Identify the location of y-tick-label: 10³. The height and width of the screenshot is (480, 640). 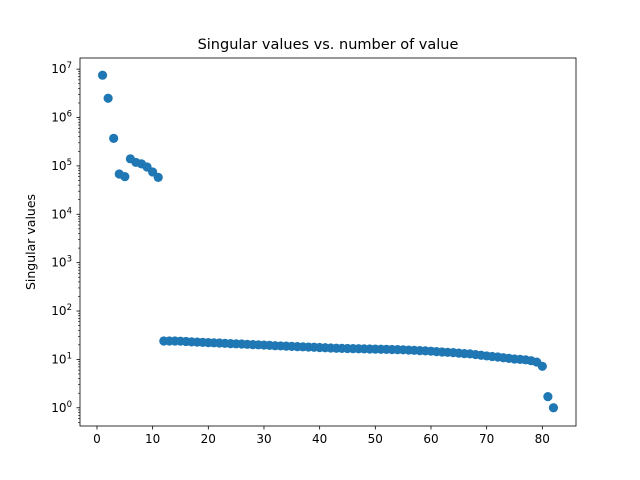
(61, 262).